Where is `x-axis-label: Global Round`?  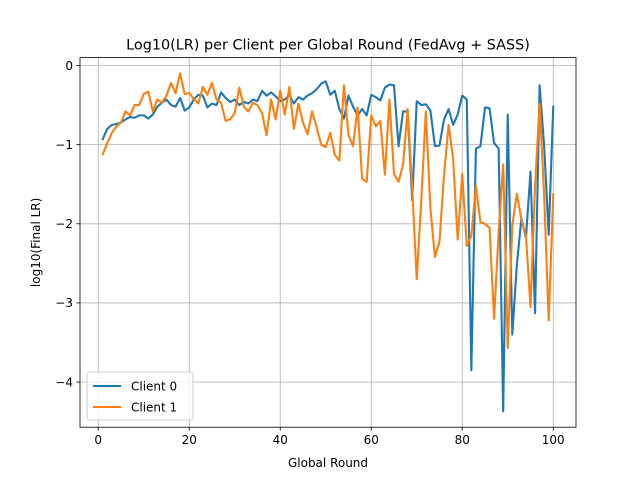 x-axis-label: Global Round is located at coordinates (328, 463).